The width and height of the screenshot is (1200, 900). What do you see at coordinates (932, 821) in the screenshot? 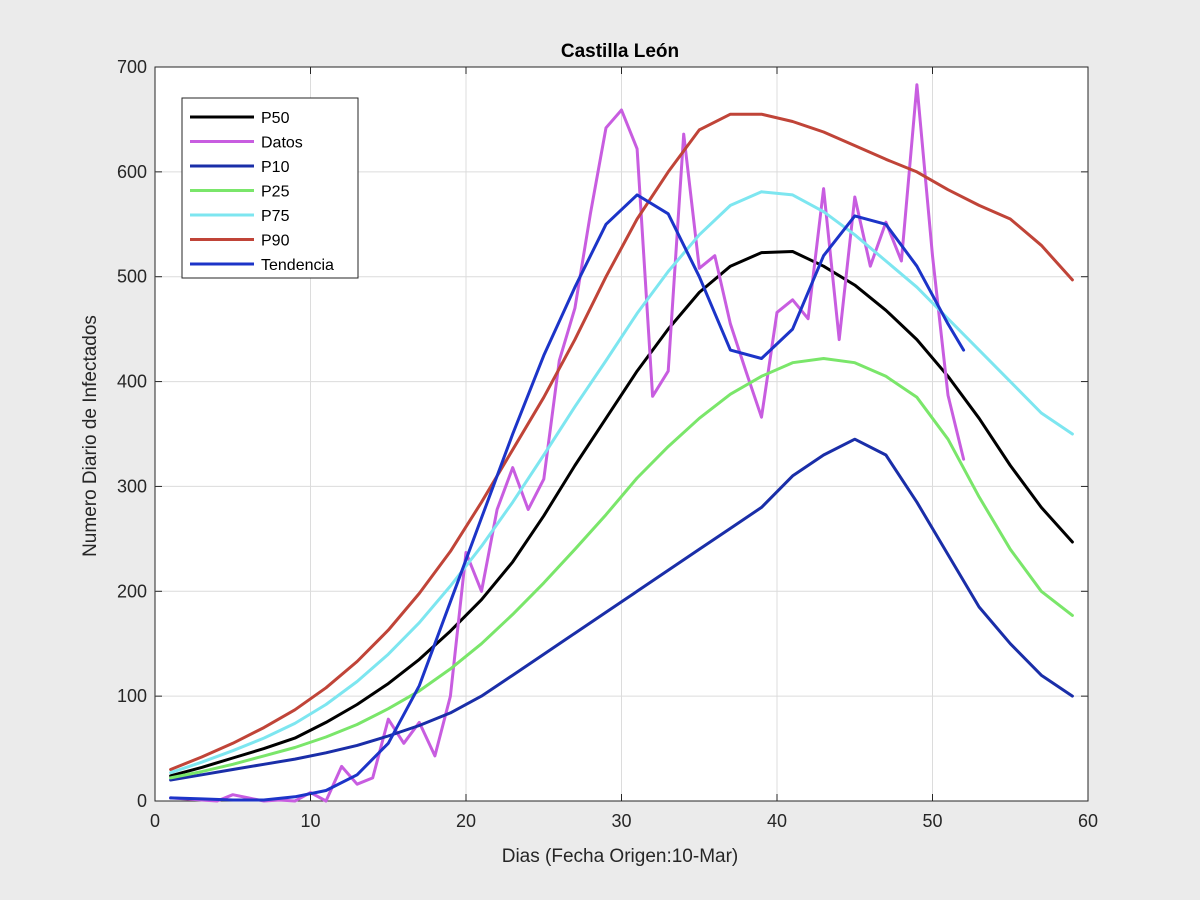
I see `x-tick-label: 50` at bounding box center [932, 821].